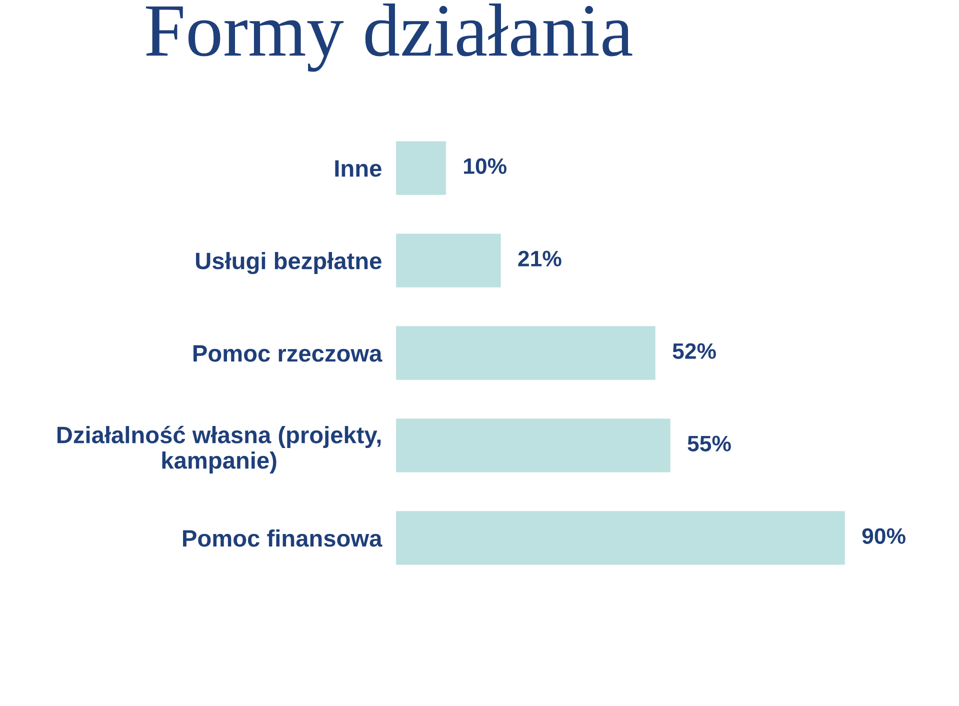 The image size is (959, 706). Describe the element at coordinates (884, 536) in the screenshot. I see `data-label: 90%` at that location.